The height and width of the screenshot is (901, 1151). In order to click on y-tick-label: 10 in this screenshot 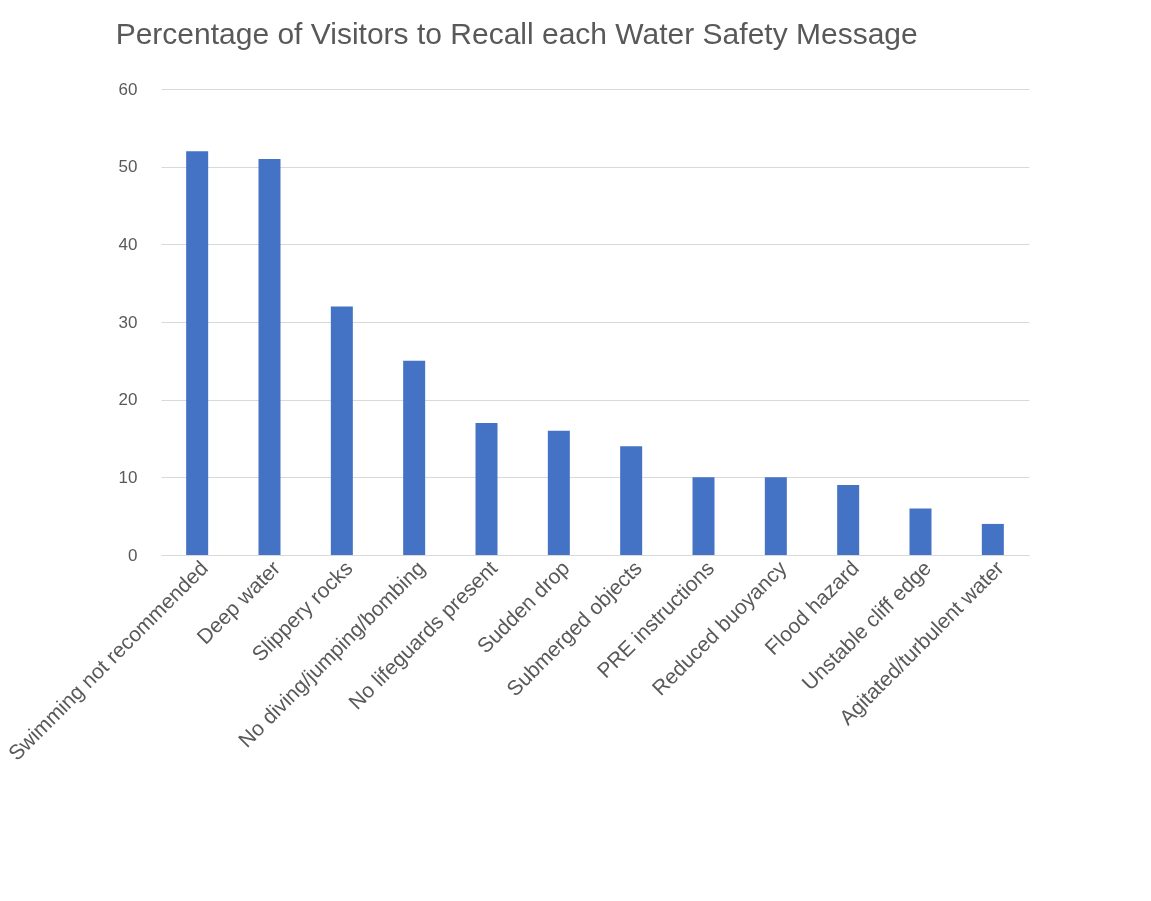, I will do `click(128, 477)`.